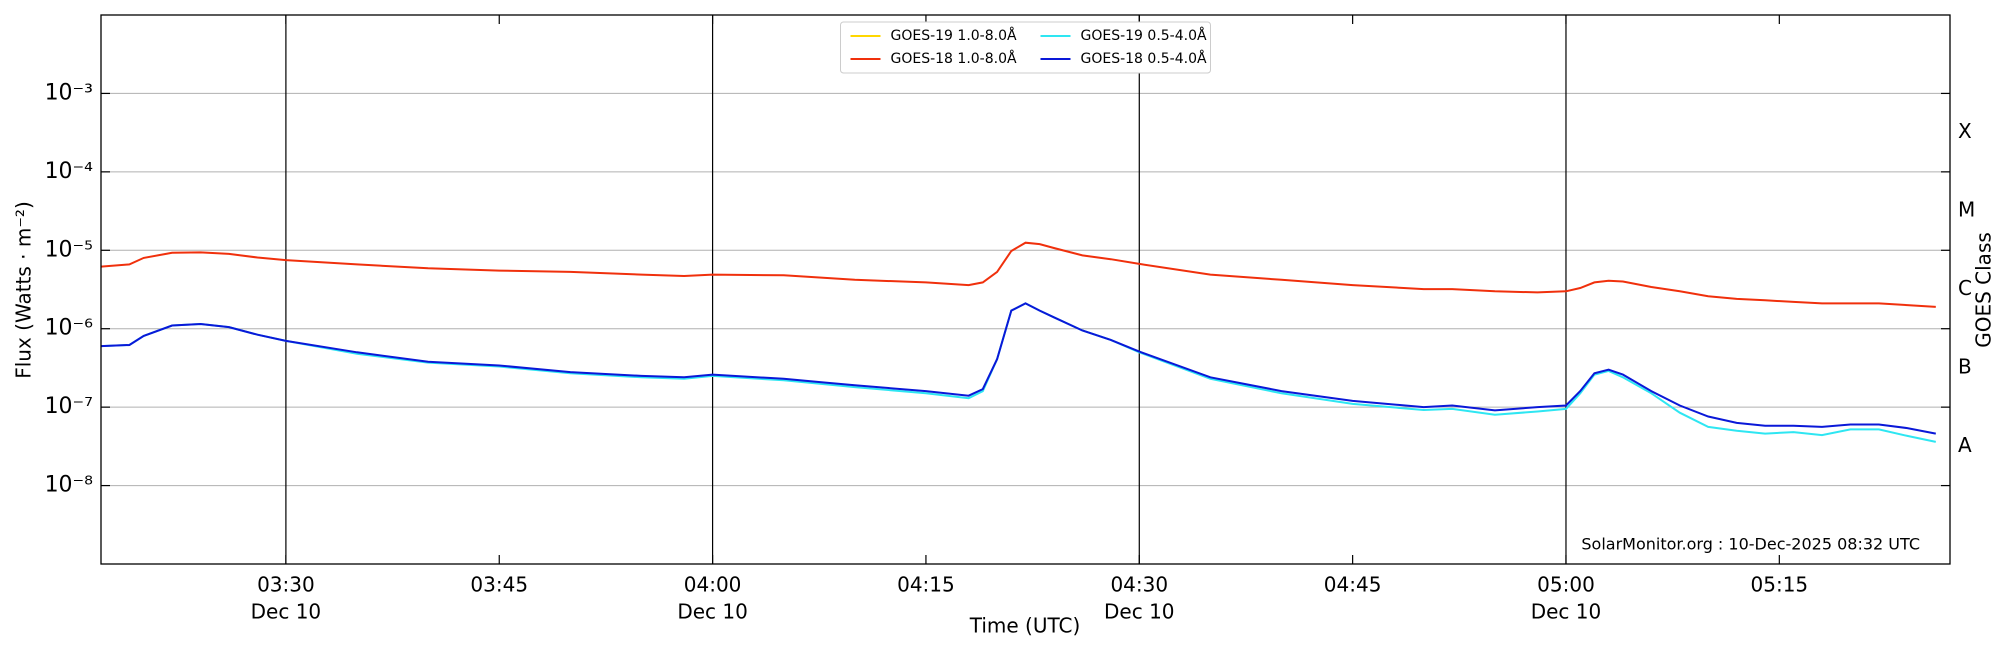  I want to click on y-axis-label: Flux (Watts · m⁻²), so click(24, 290).